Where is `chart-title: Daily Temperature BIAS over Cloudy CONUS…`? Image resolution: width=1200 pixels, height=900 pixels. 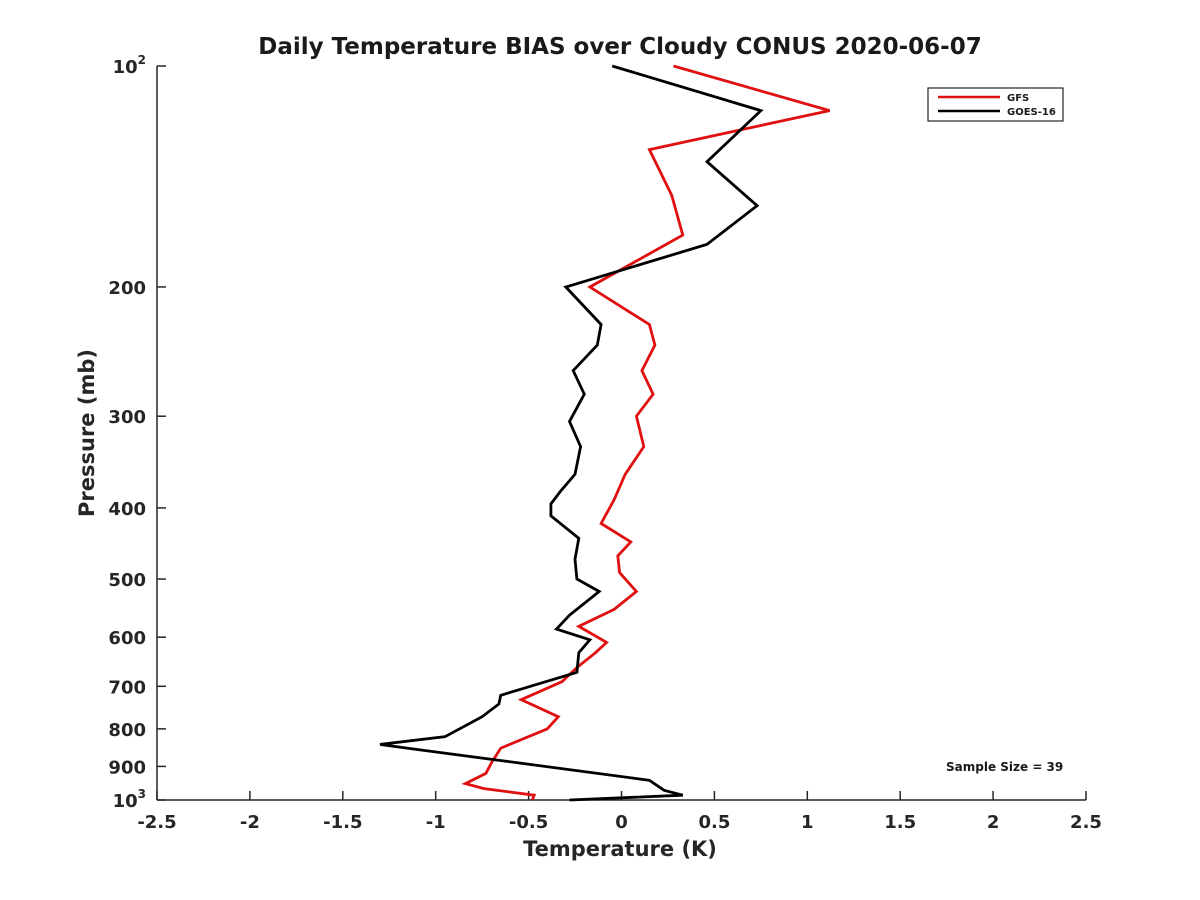
chart-title: Daily Temperature BIAS over Cloudy CONUS… is located at coordinates (619, 47).